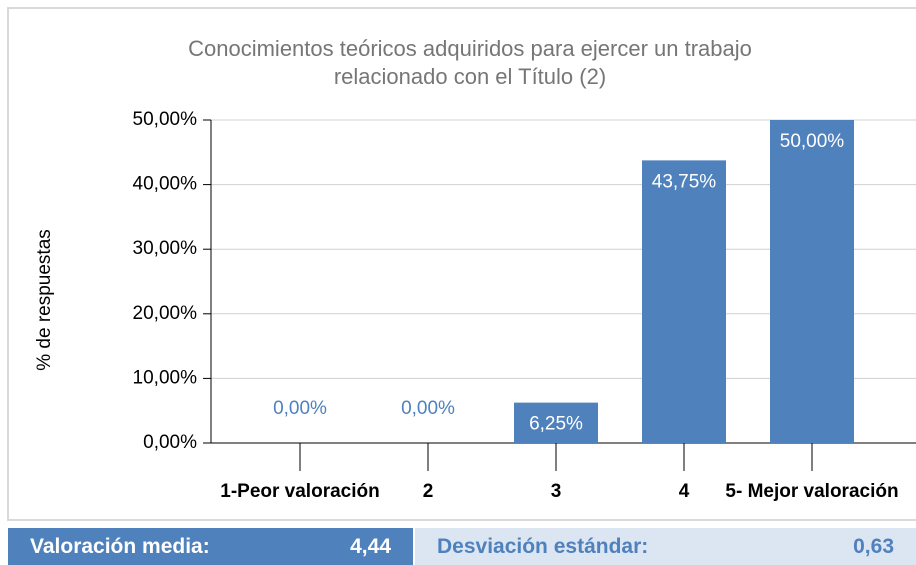 This screenshot has height=565, width=916. What do you see at coordinates (120, 546) in the screenshot?
I see `mean-label: Valoración media:` at bounding box center [120, 546].